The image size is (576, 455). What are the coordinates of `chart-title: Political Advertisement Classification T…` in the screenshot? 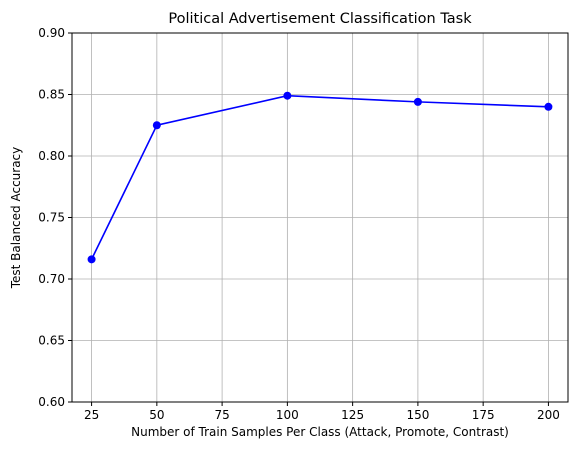 It's located at (320, 19).